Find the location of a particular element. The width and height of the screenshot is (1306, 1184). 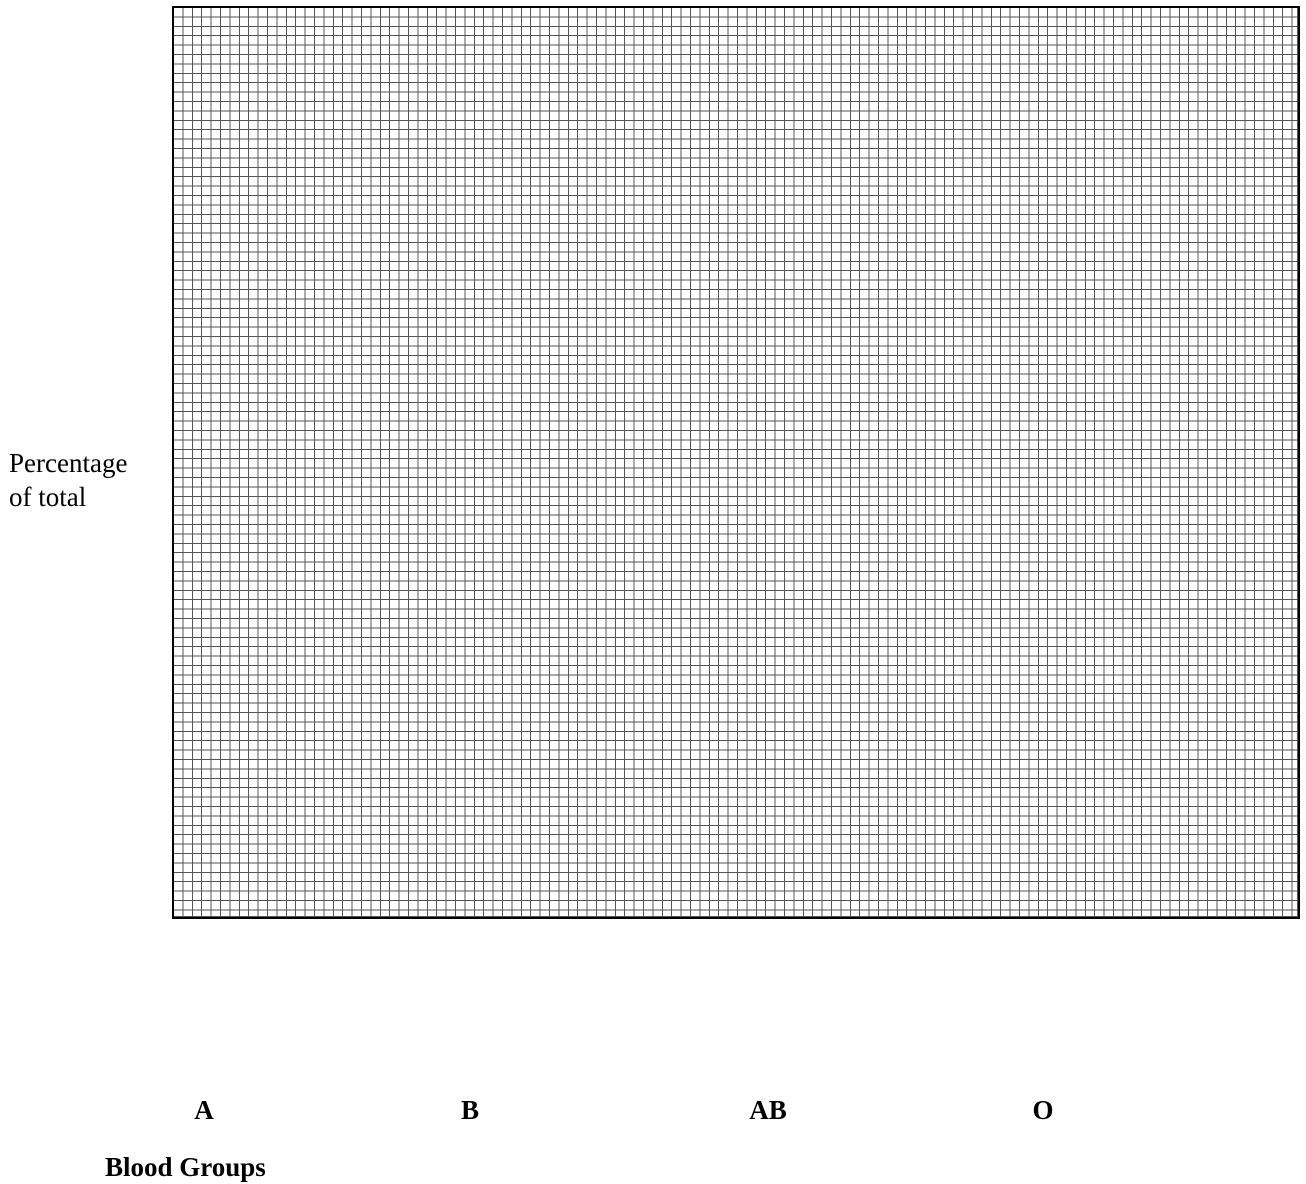

y-axis-label: Percentage of total is located at coordinates (89, 480).